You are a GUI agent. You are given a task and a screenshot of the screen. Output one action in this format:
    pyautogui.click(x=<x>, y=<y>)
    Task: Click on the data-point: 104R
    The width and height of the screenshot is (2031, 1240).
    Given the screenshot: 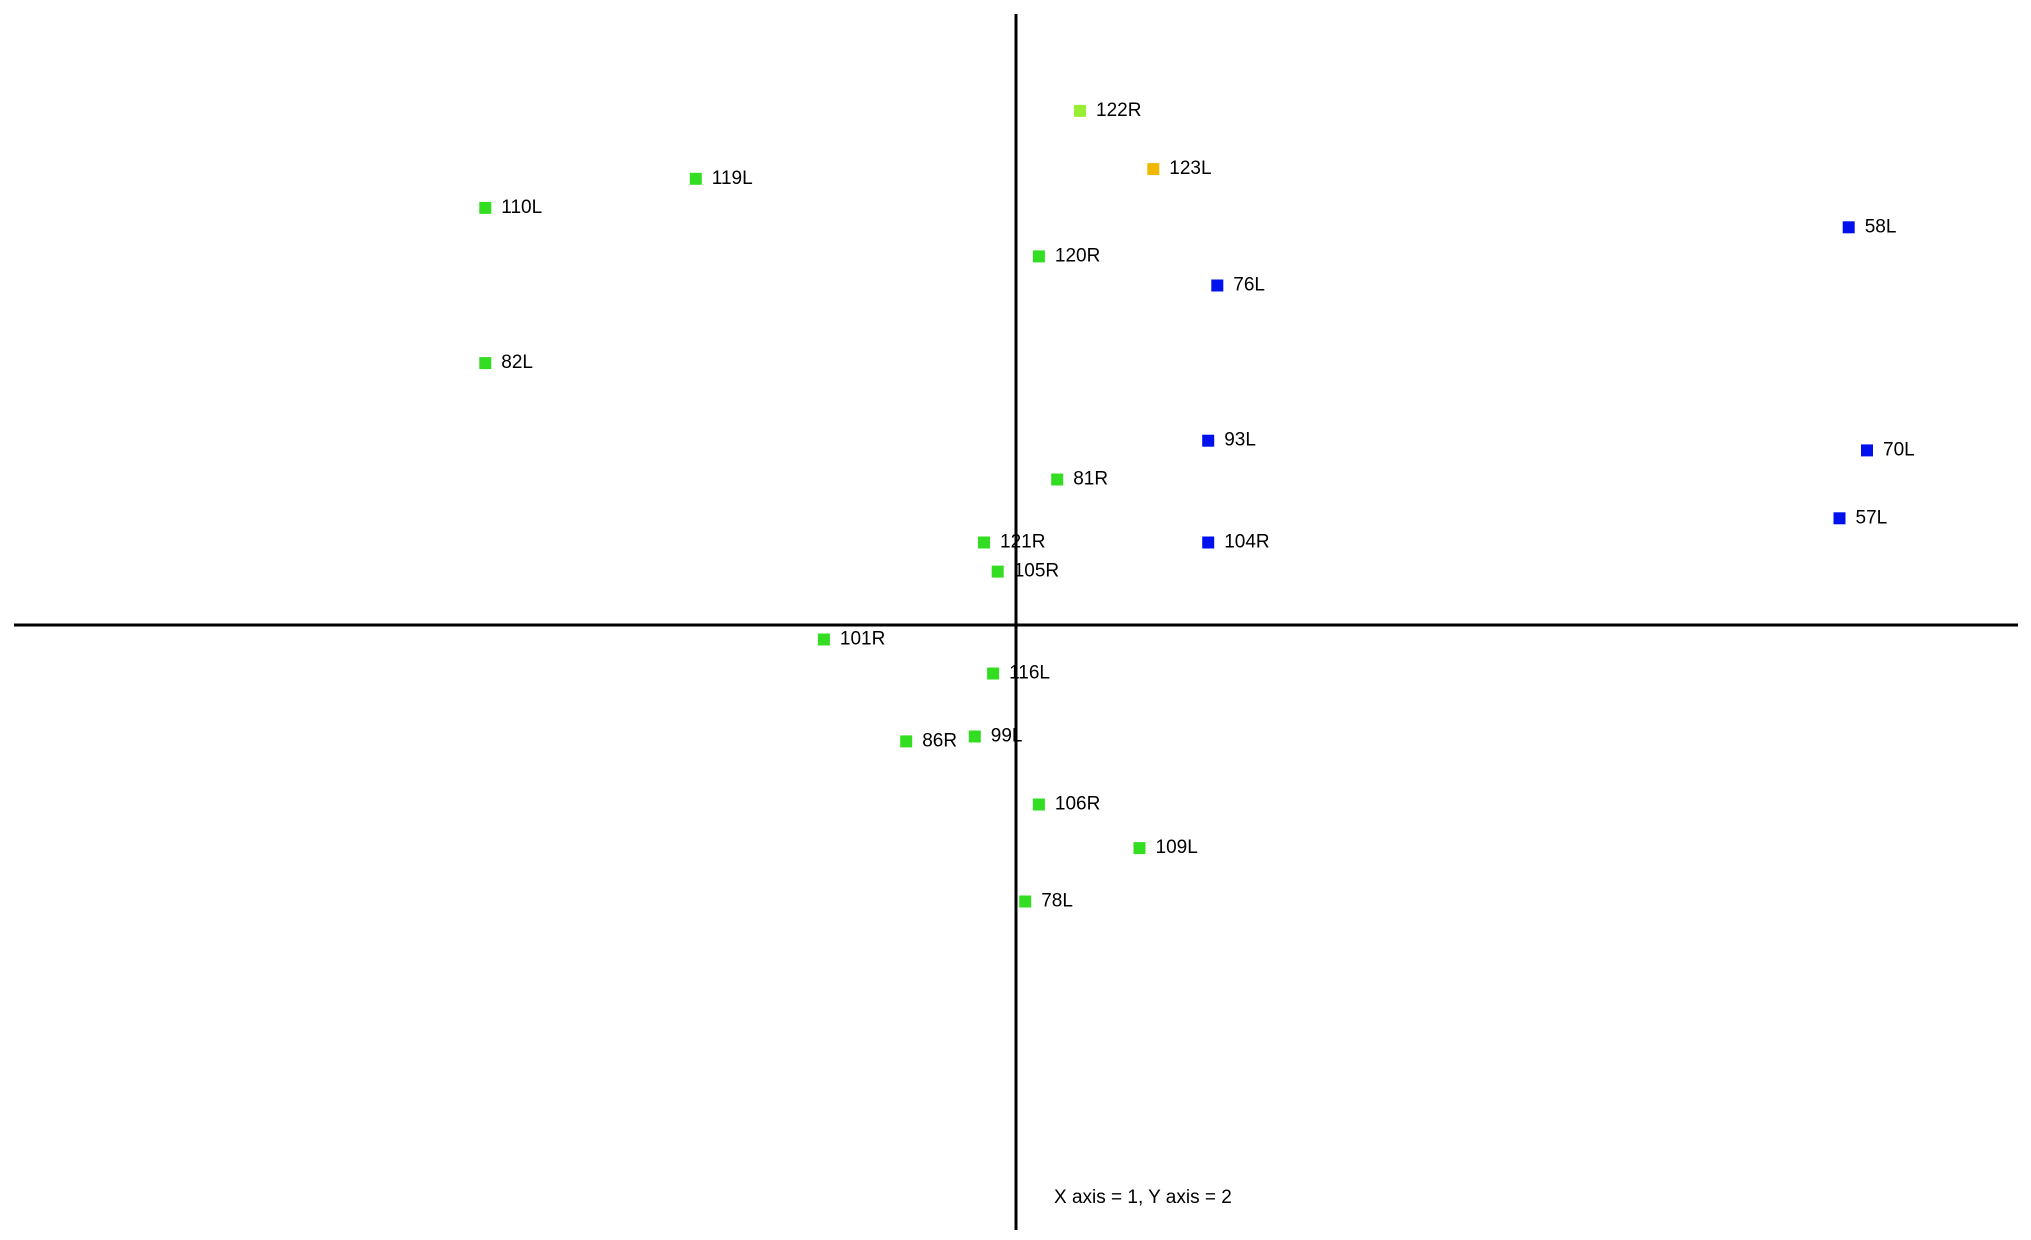 What is the action you would take?
    pyautogui.click(x=1236, y=542)
    